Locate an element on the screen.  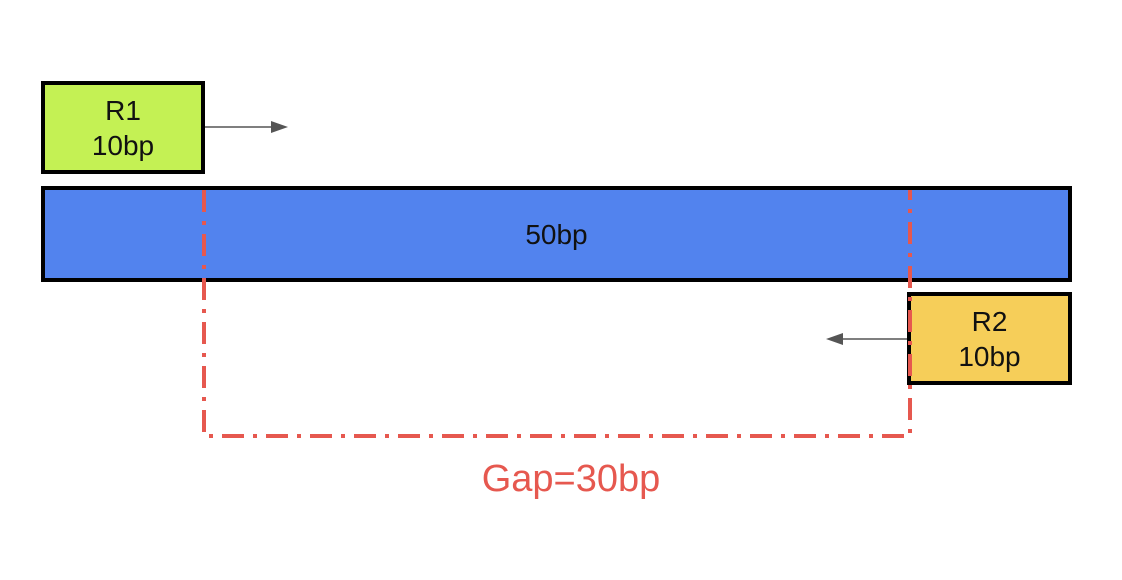
read2-box: R2 10bp is located at coordinates (989, 338).